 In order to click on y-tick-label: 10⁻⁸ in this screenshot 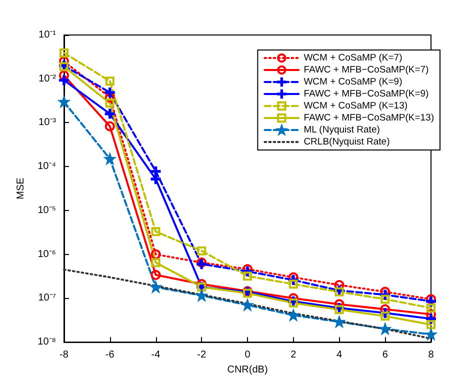, I will do `click(47, 342)`.